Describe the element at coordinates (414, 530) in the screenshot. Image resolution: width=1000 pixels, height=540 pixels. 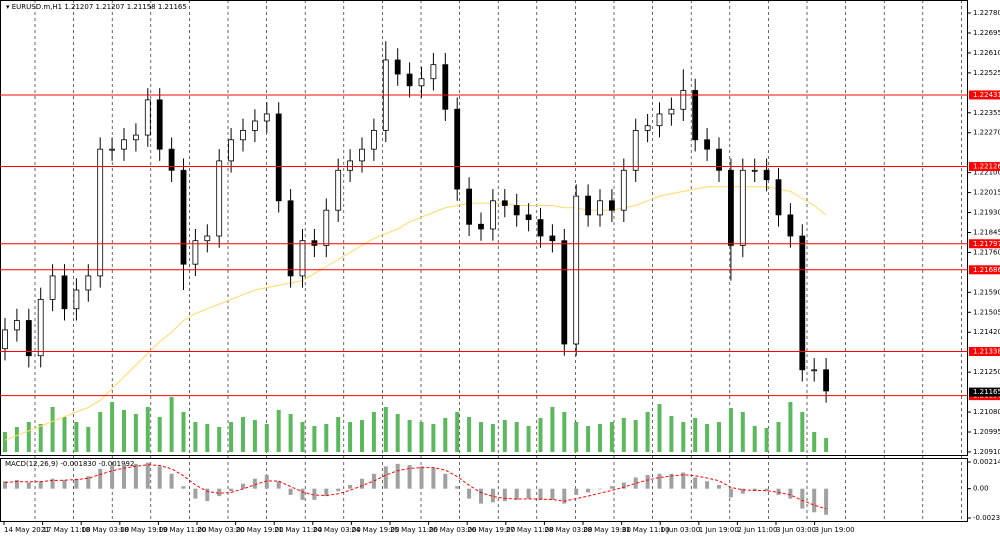
I see `x-tick-label: 25 May 11:00` at that location.